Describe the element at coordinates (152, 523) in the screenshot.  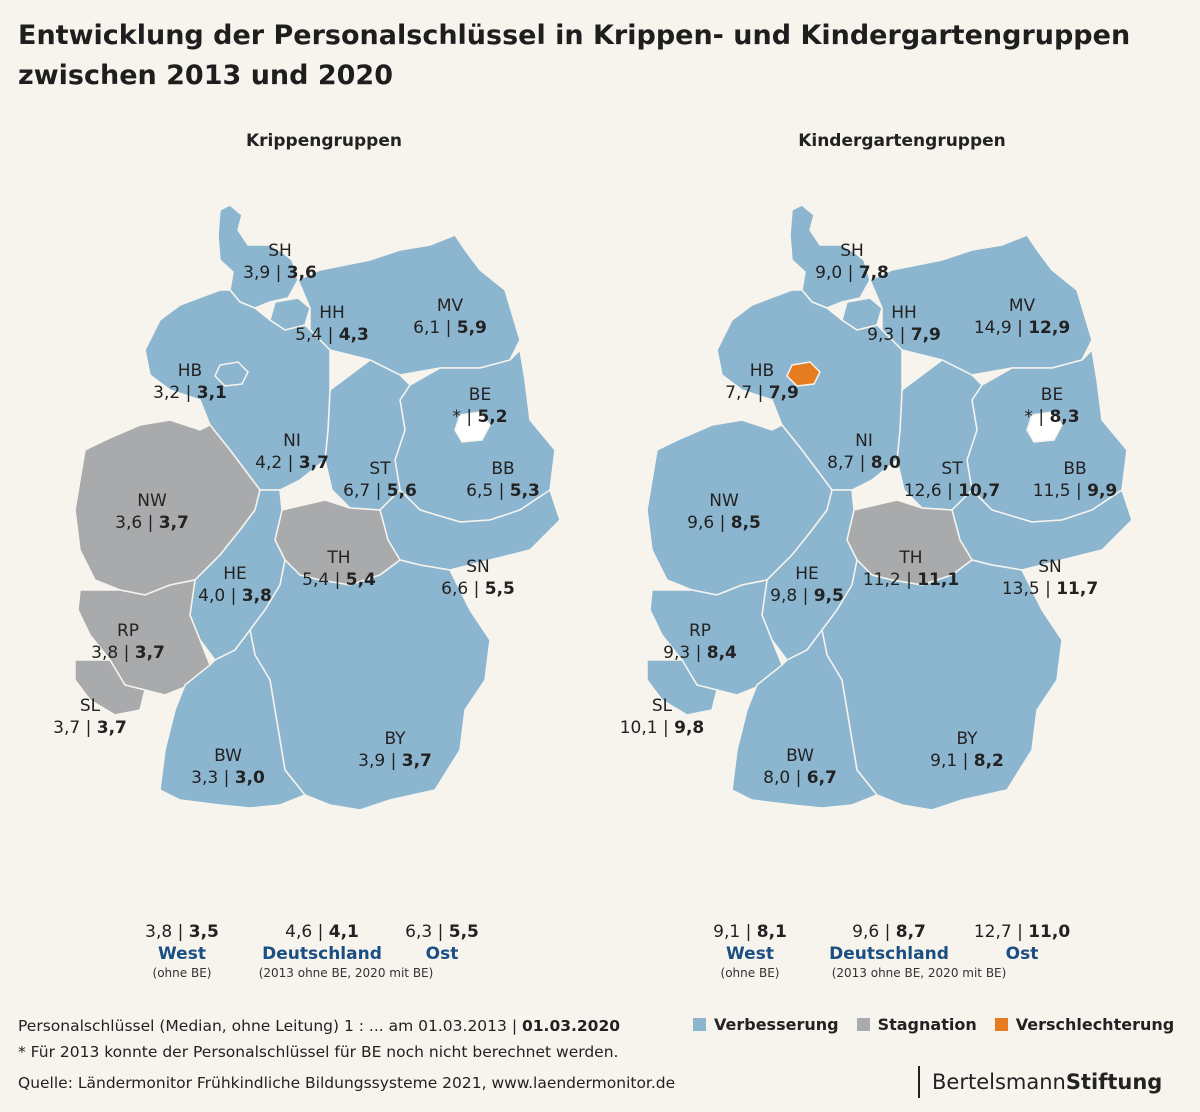
I see `state-values: 3,6 | 3,7` at that location.